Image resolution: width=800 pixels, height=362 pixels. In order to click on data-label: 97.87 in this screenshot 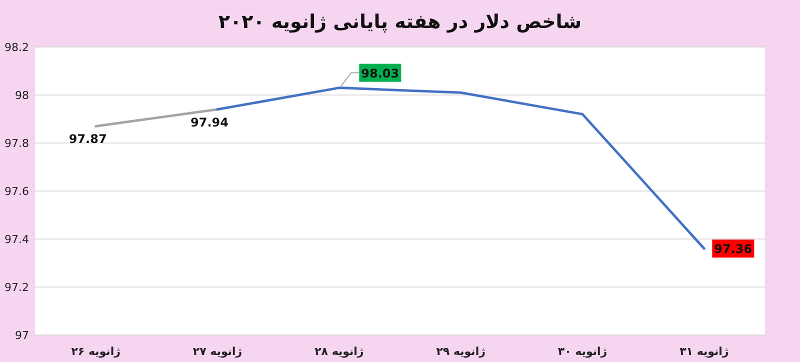, I will do `click(87, 139)`.